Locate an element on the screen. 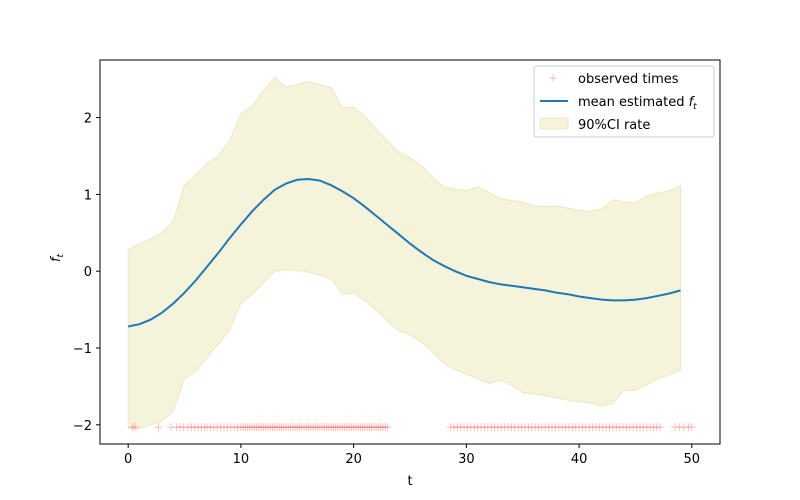 This screenshot has height=500, width=800. y-tick-label: 2 is located at coordinates (88, 119).